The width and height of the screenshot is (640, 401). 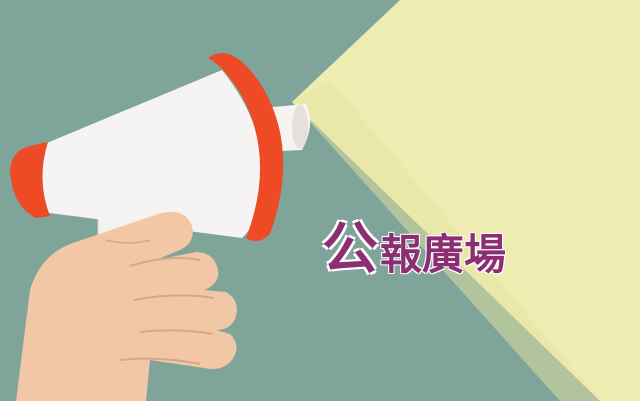 What do you see at coordinates (443, 254) in the screenshot?
I see `title-rest: 報廣場` at bounding box center [443, 254].